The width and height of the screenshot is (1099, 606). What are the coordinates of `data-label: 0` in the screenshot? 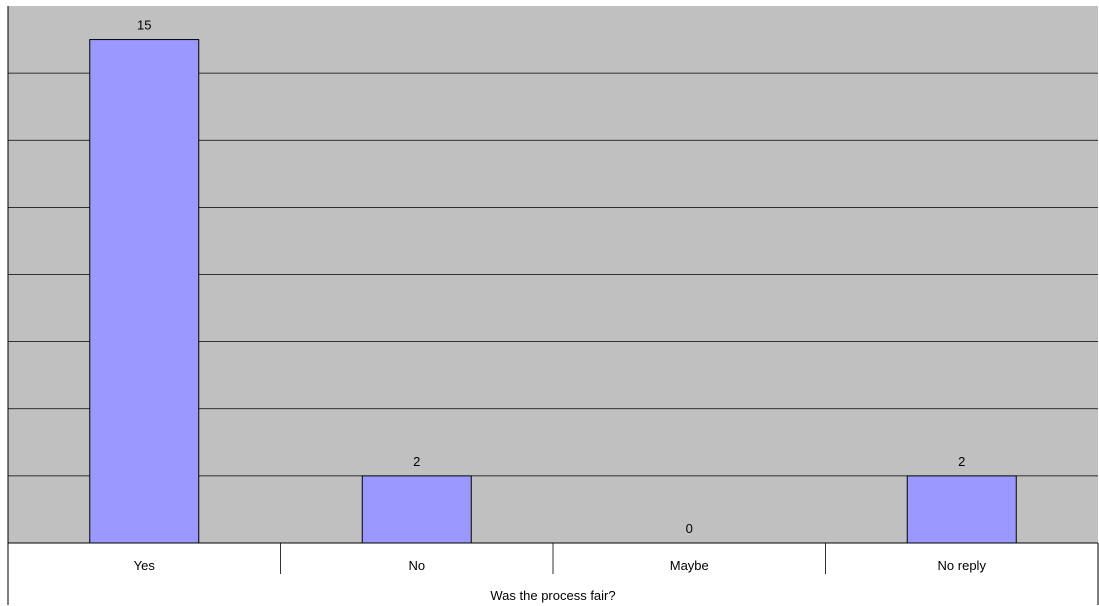 It's located at (689, 528).